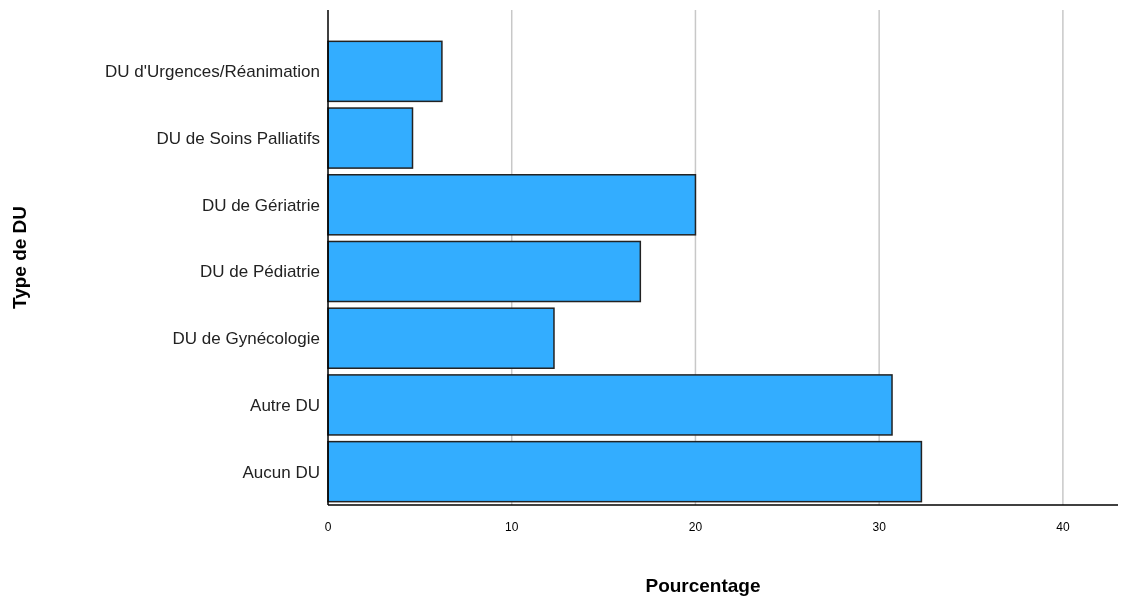  Describe the element at coordinates (285, 405) in the screenshot. I see `y-tick-label: Autre DU` at that location.